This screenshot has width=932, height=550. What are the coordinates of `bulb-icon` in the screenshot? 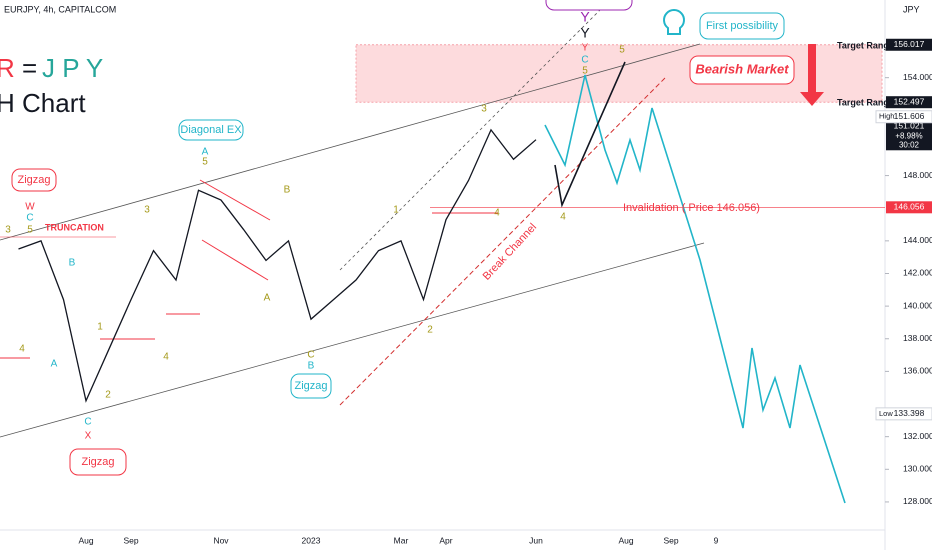 It's located at (674, 22).